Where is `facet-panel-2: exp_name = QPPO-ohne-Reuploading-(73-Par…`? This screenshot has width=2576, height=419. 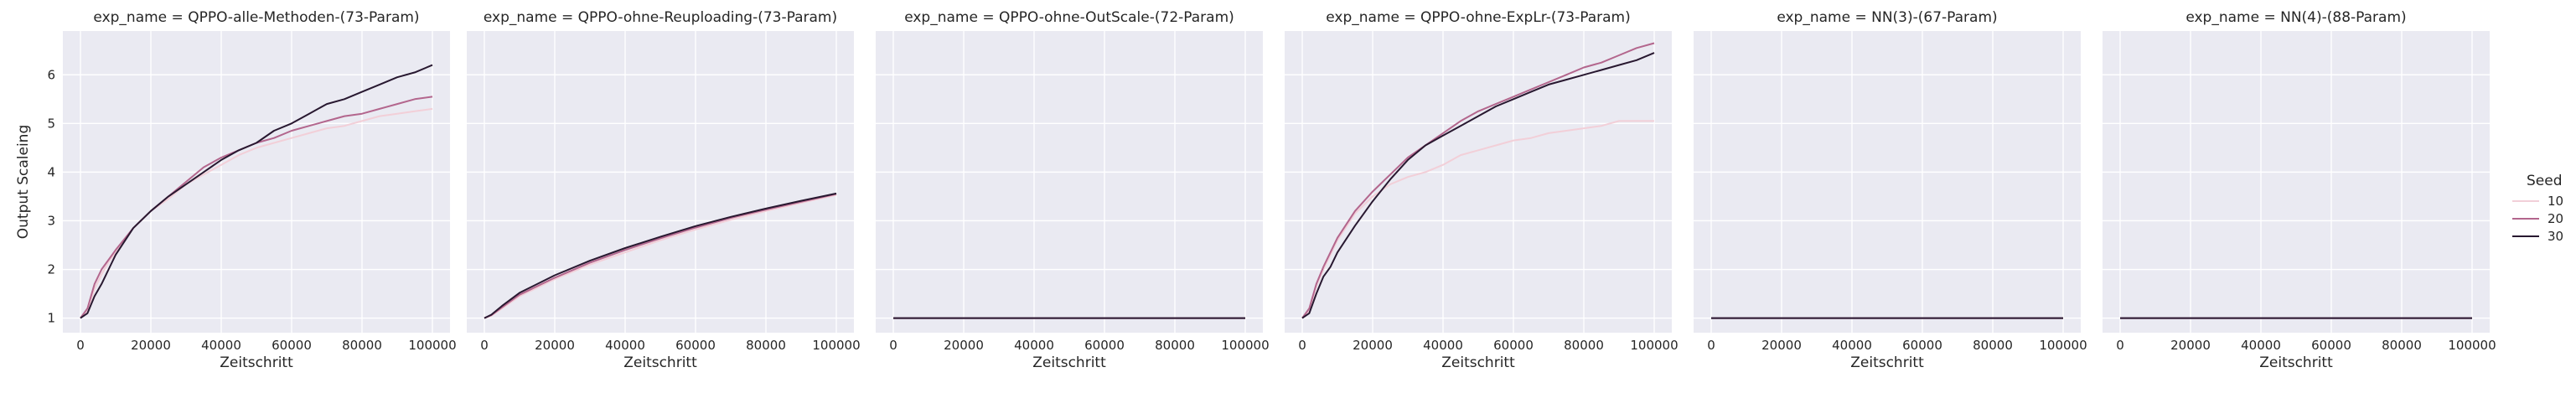 facet-panel-2: exp_name = QPPO-ohne-Reuploading-(73-Par… is located at coordinates (664, 190).